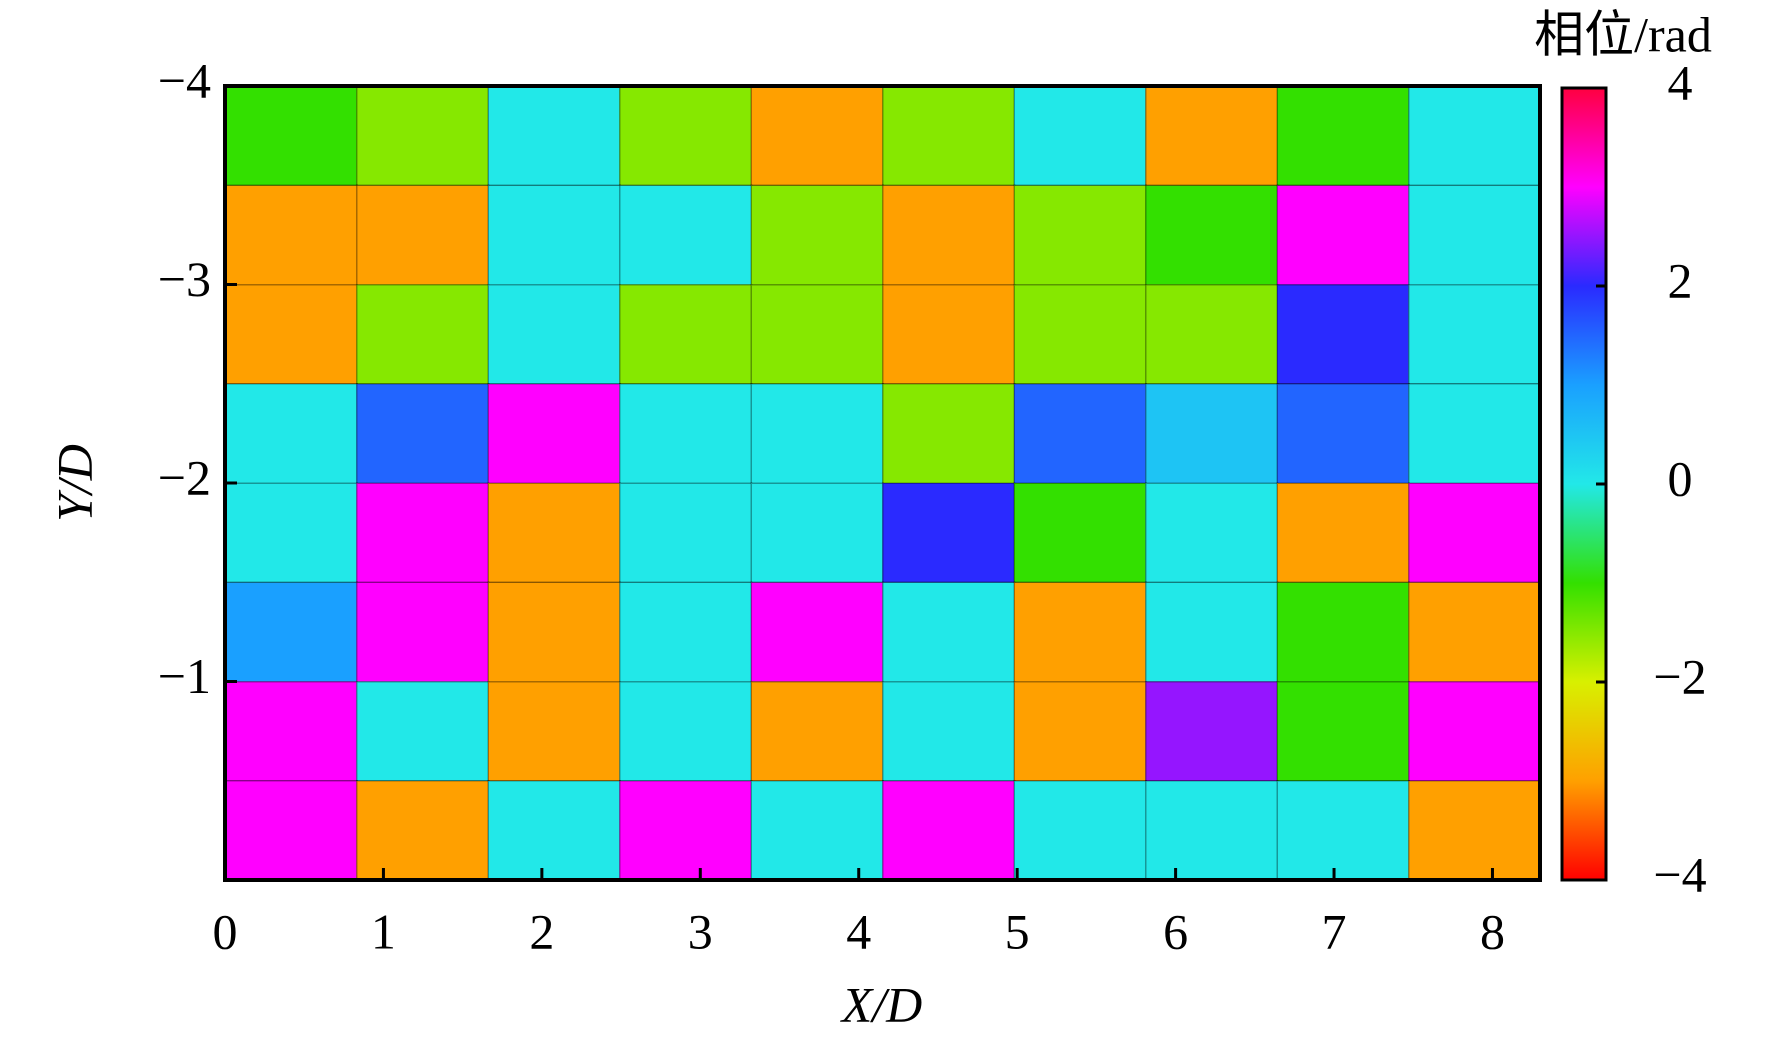 This screenshot has width=1772, height=1050. What do you see at coordinates (1680, 82) in the screenshot?
I see `colorbar-tick-label: 4` at bounding box center [1680, 82].